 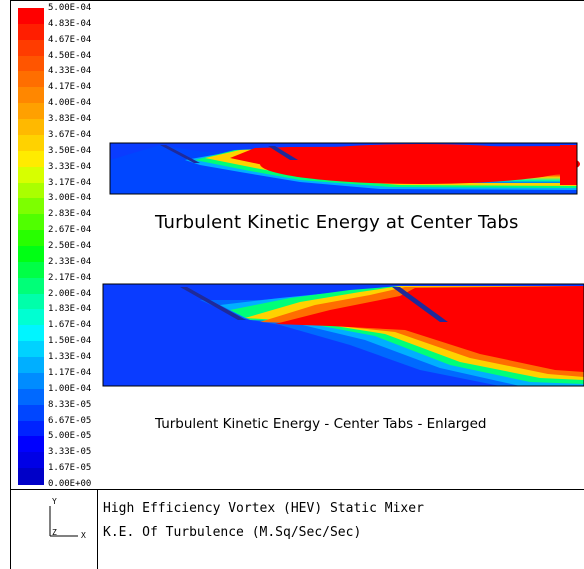 I want to click on legend-tick-label: 8.33E-05, so click(x=70, y=404).